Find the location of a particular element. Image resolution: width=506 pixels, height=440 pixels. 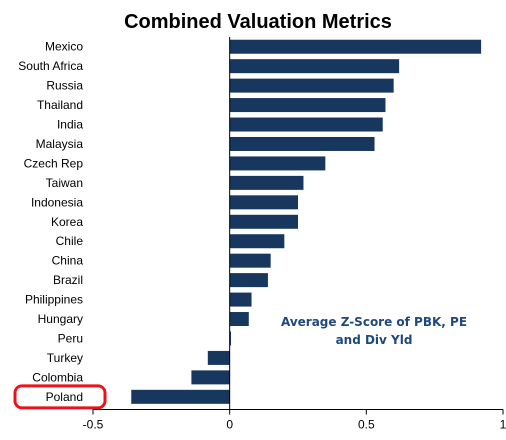

category-label: Indonesia is located at coordinates (57, 202).